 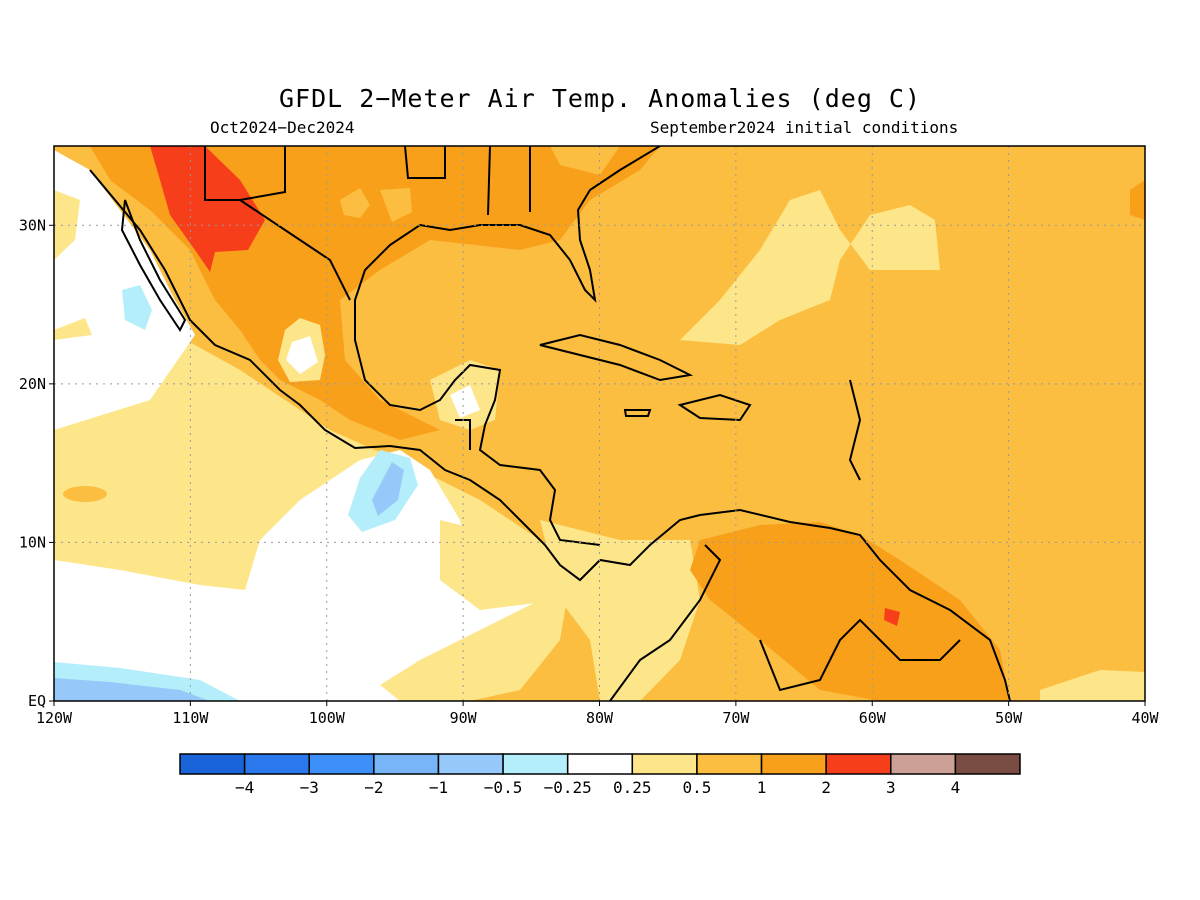 What do you see at coordinates (355, 203) in the screenshot?
I see `field-texas-light-orange-patch` at bounding box center [355, 203].